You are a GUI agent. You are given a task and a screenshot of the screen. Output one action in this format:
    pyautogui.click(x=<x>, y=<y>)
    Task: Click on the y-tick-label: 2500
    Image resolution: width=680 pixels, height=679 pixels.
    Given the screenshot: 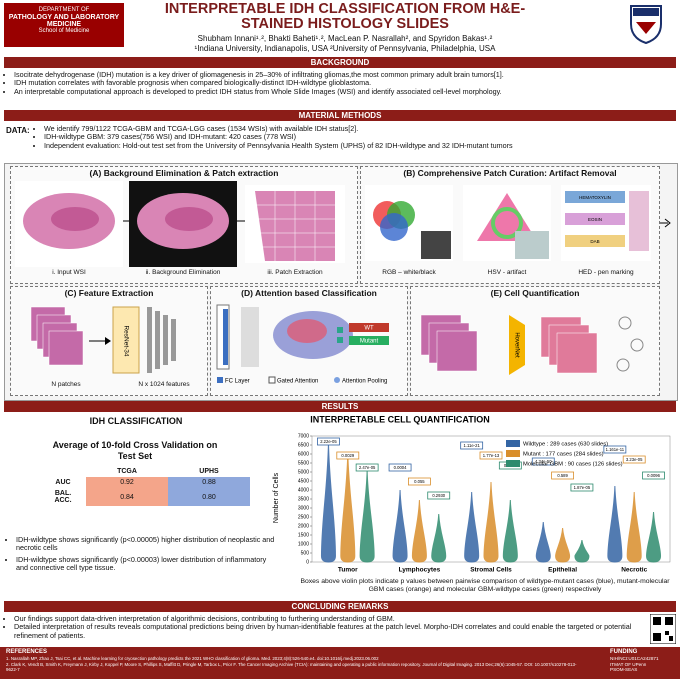 What is the action you would take?
    pyautogui.click(x=303, y=517)
    